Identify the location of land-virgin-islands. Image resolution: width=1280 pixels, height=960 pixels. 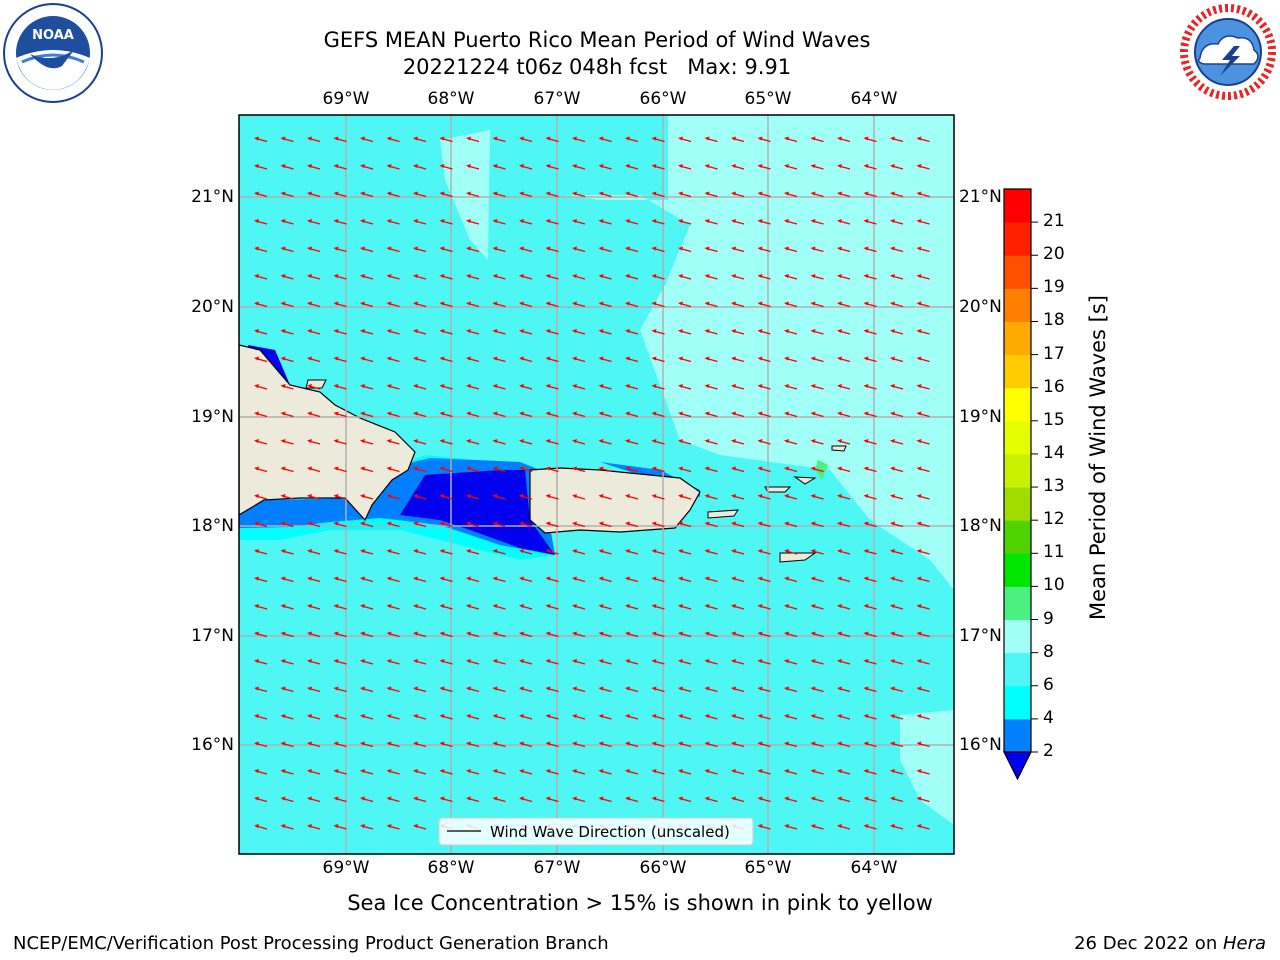
(805, 480).